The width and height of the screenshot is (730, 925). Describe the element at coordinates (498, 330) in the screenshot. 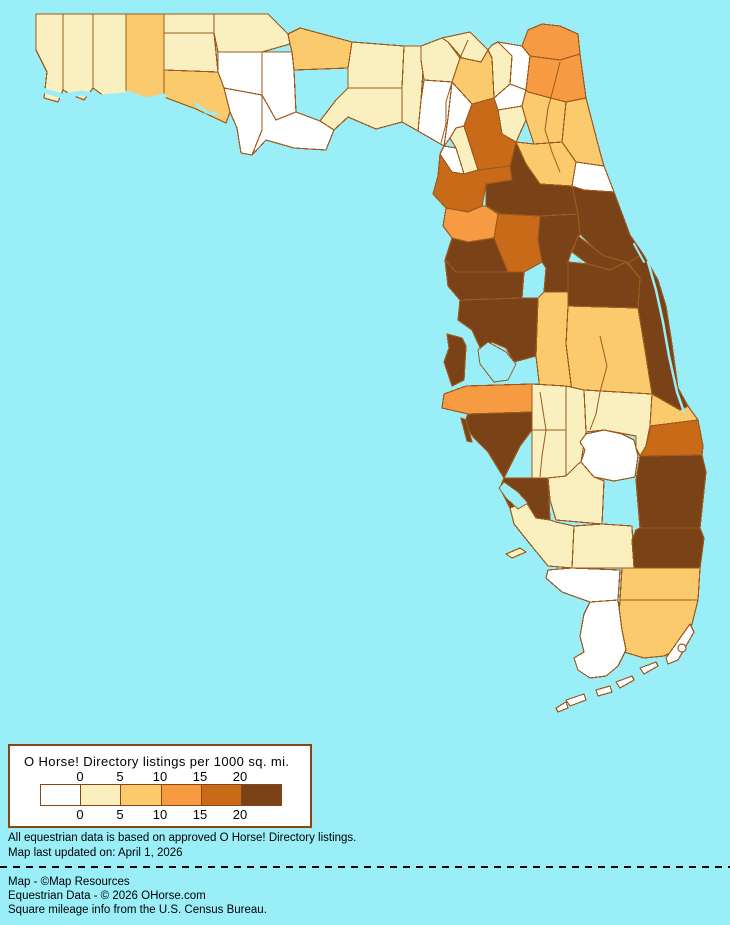

I see `county-hillsborough` at that location.